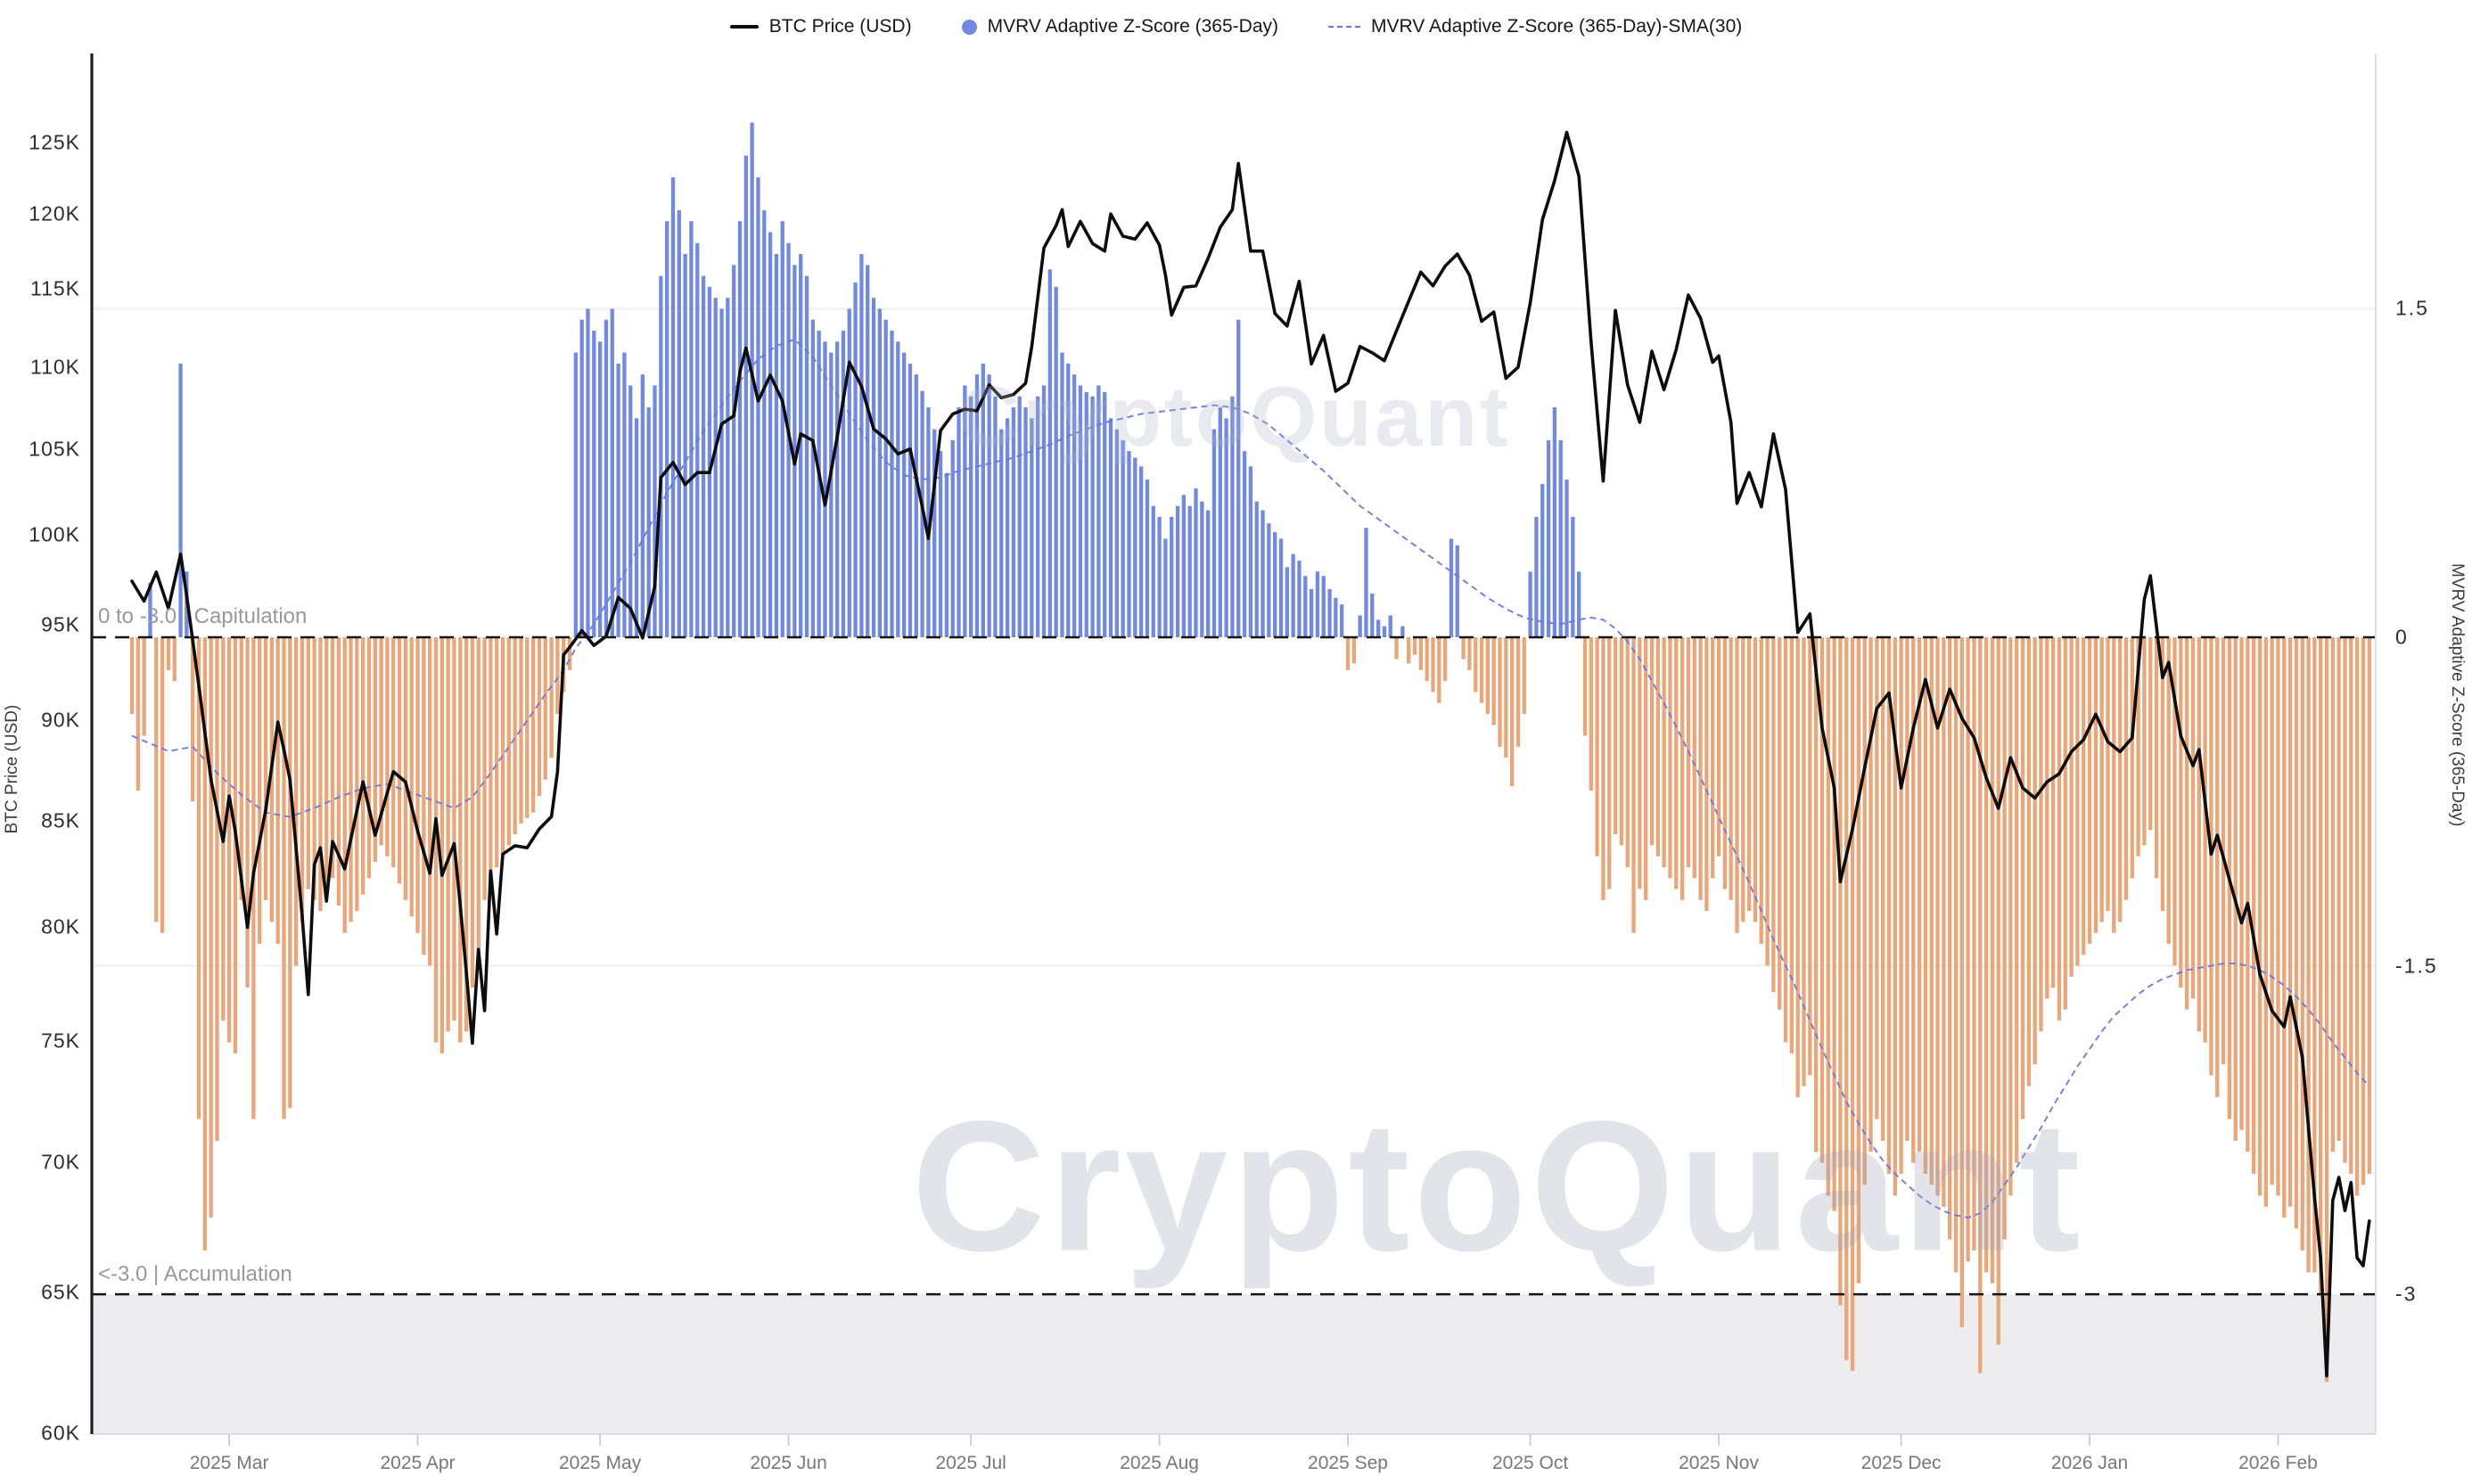 The width and height of the screenshot is (2472, 1484). What do you see at coordinates (820, 26) in the screenshot?
I see `legend-item-btc-price: BTC Price (USD)` at bounding box center [820, 26].